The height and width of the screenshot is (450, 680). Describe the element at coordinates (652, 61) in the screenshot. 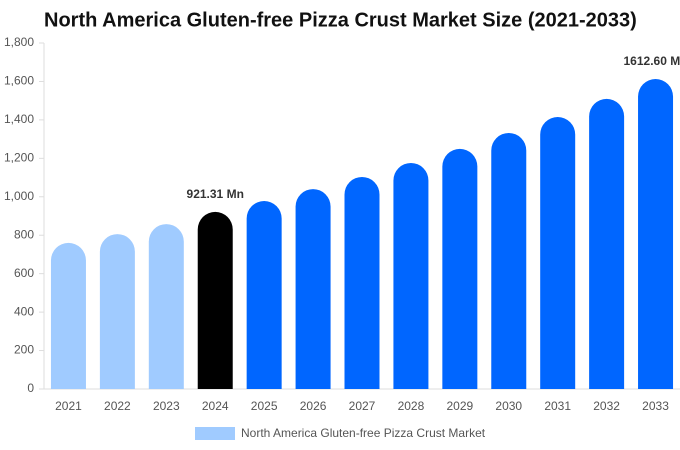

I see `value-label: 1612.60 Mn` at that location.